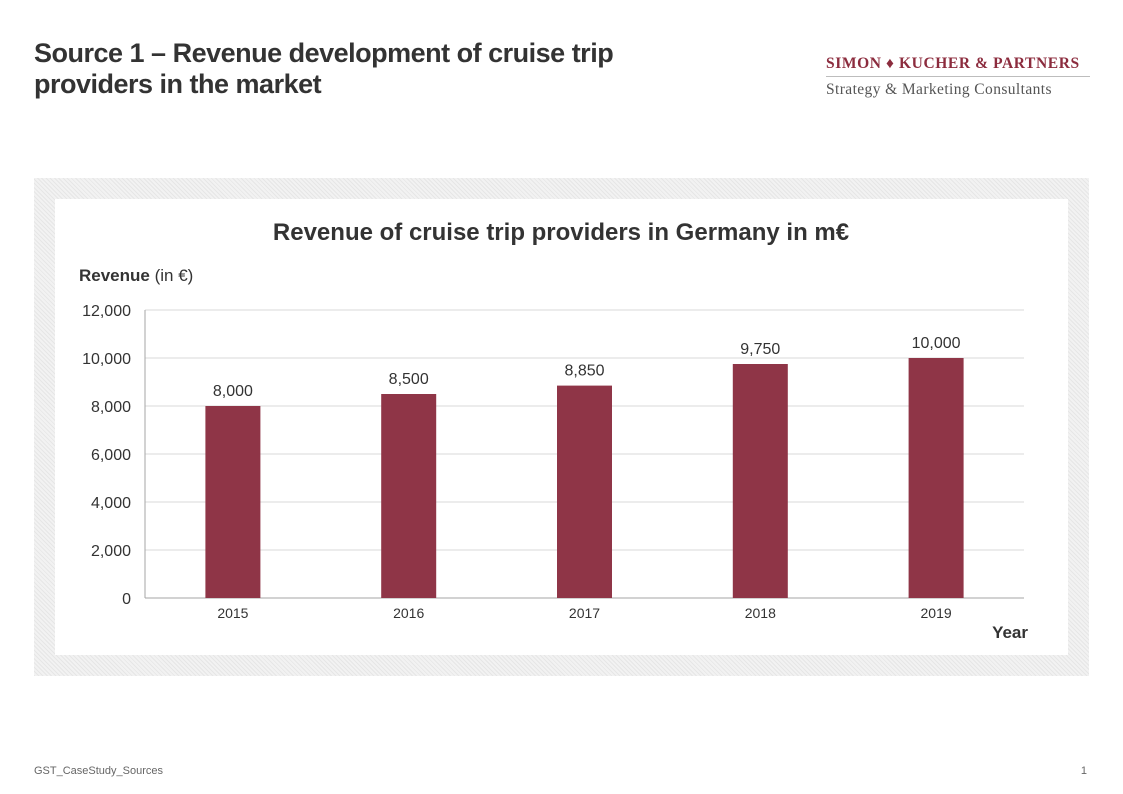 The image size is (1123, 794). Describe the element at coordinates (953, 63) in the screenshot. I see `logo-name: SIMON ♦ KUCHER & PARTNERS` at that location.